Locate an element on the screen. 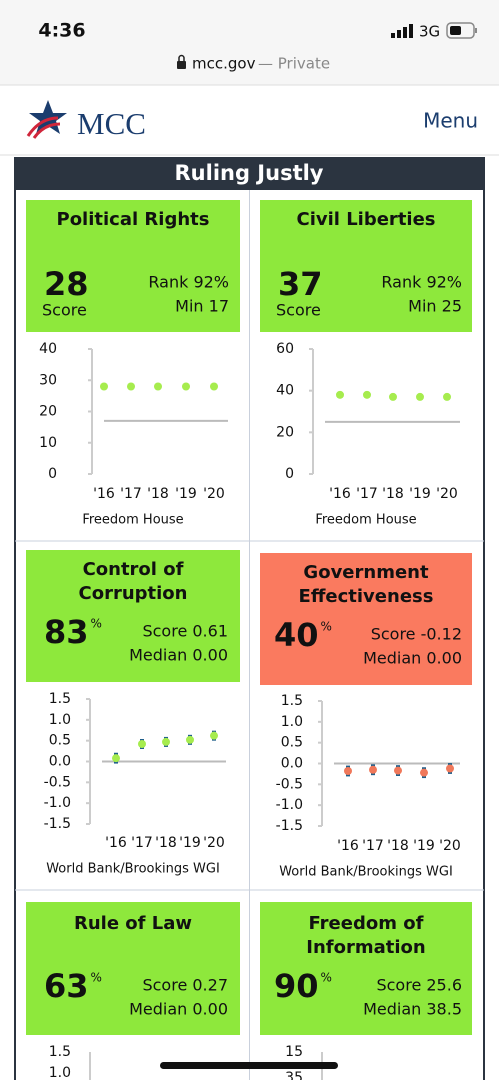 Image resolution: width=499 pixels, height=1080 pixels. card-title: Corruption is located at coordinates (133, 593).